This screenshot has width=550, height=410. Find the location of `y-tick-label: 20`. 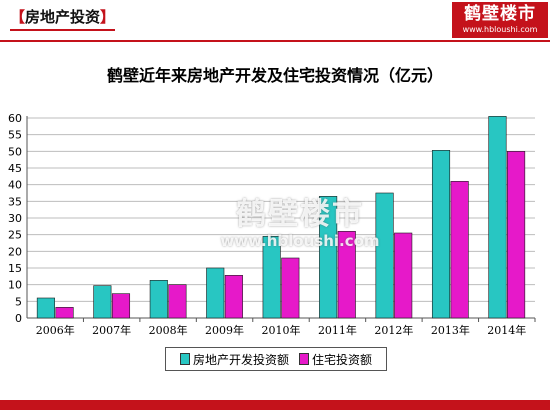

y-tick-label: 20 is located at coordinates (15, 251).